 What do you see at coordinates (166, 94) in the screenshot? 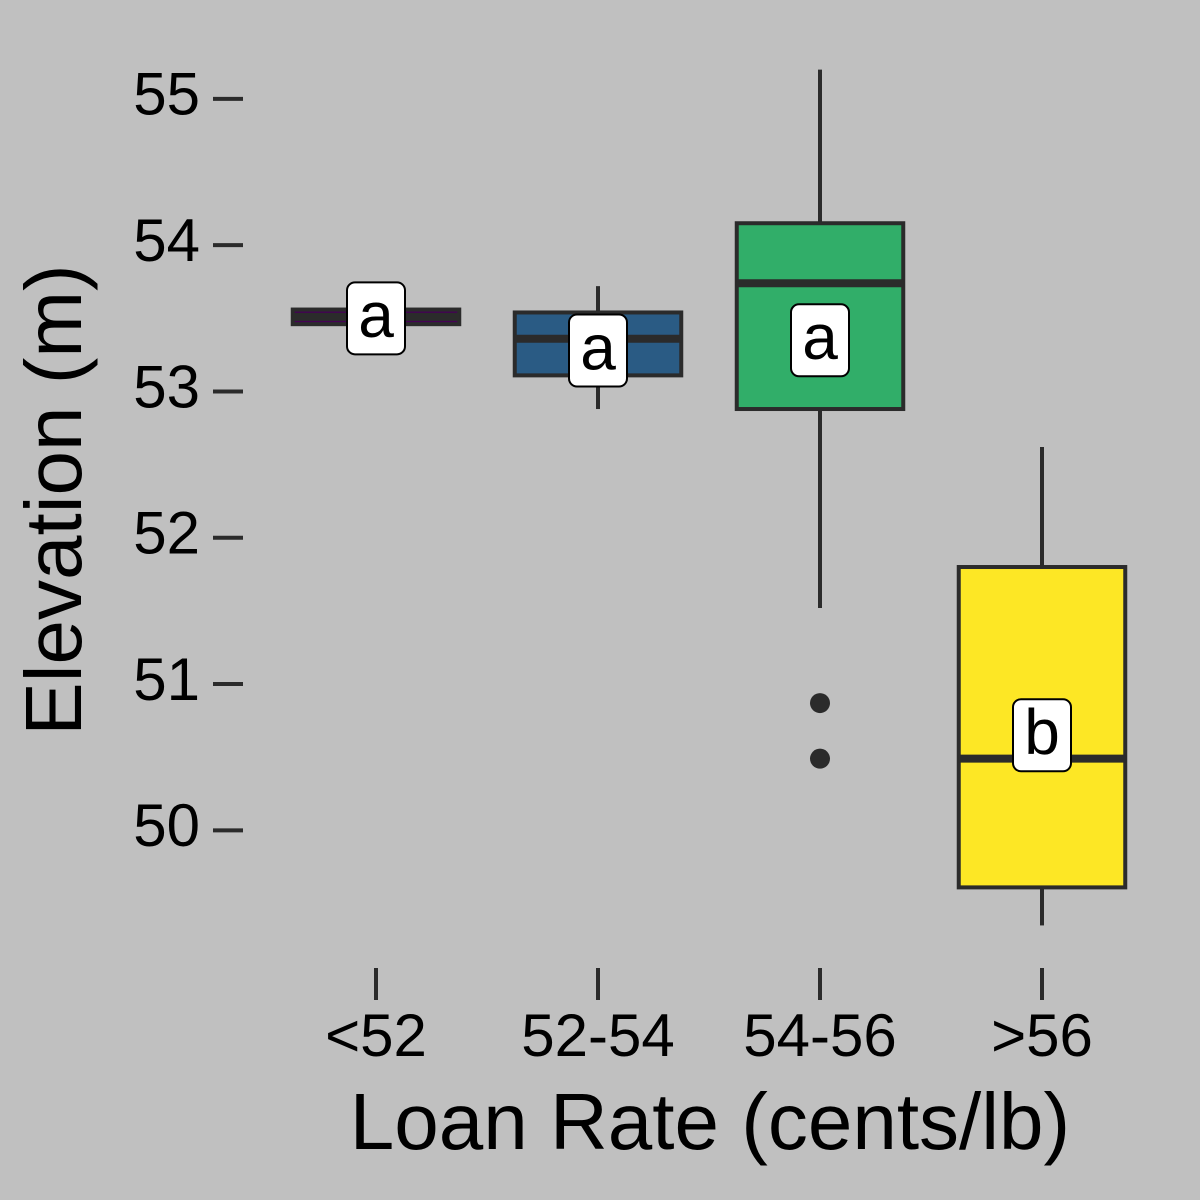
I see `y-tick-label: 55` at bounding box center [166, 94].